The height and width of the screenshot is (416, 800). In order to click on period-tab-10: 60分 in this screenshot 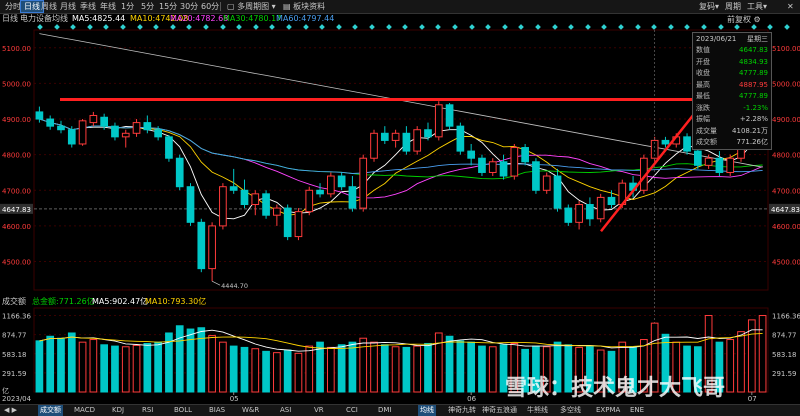, I will do `click(210, 6)`.